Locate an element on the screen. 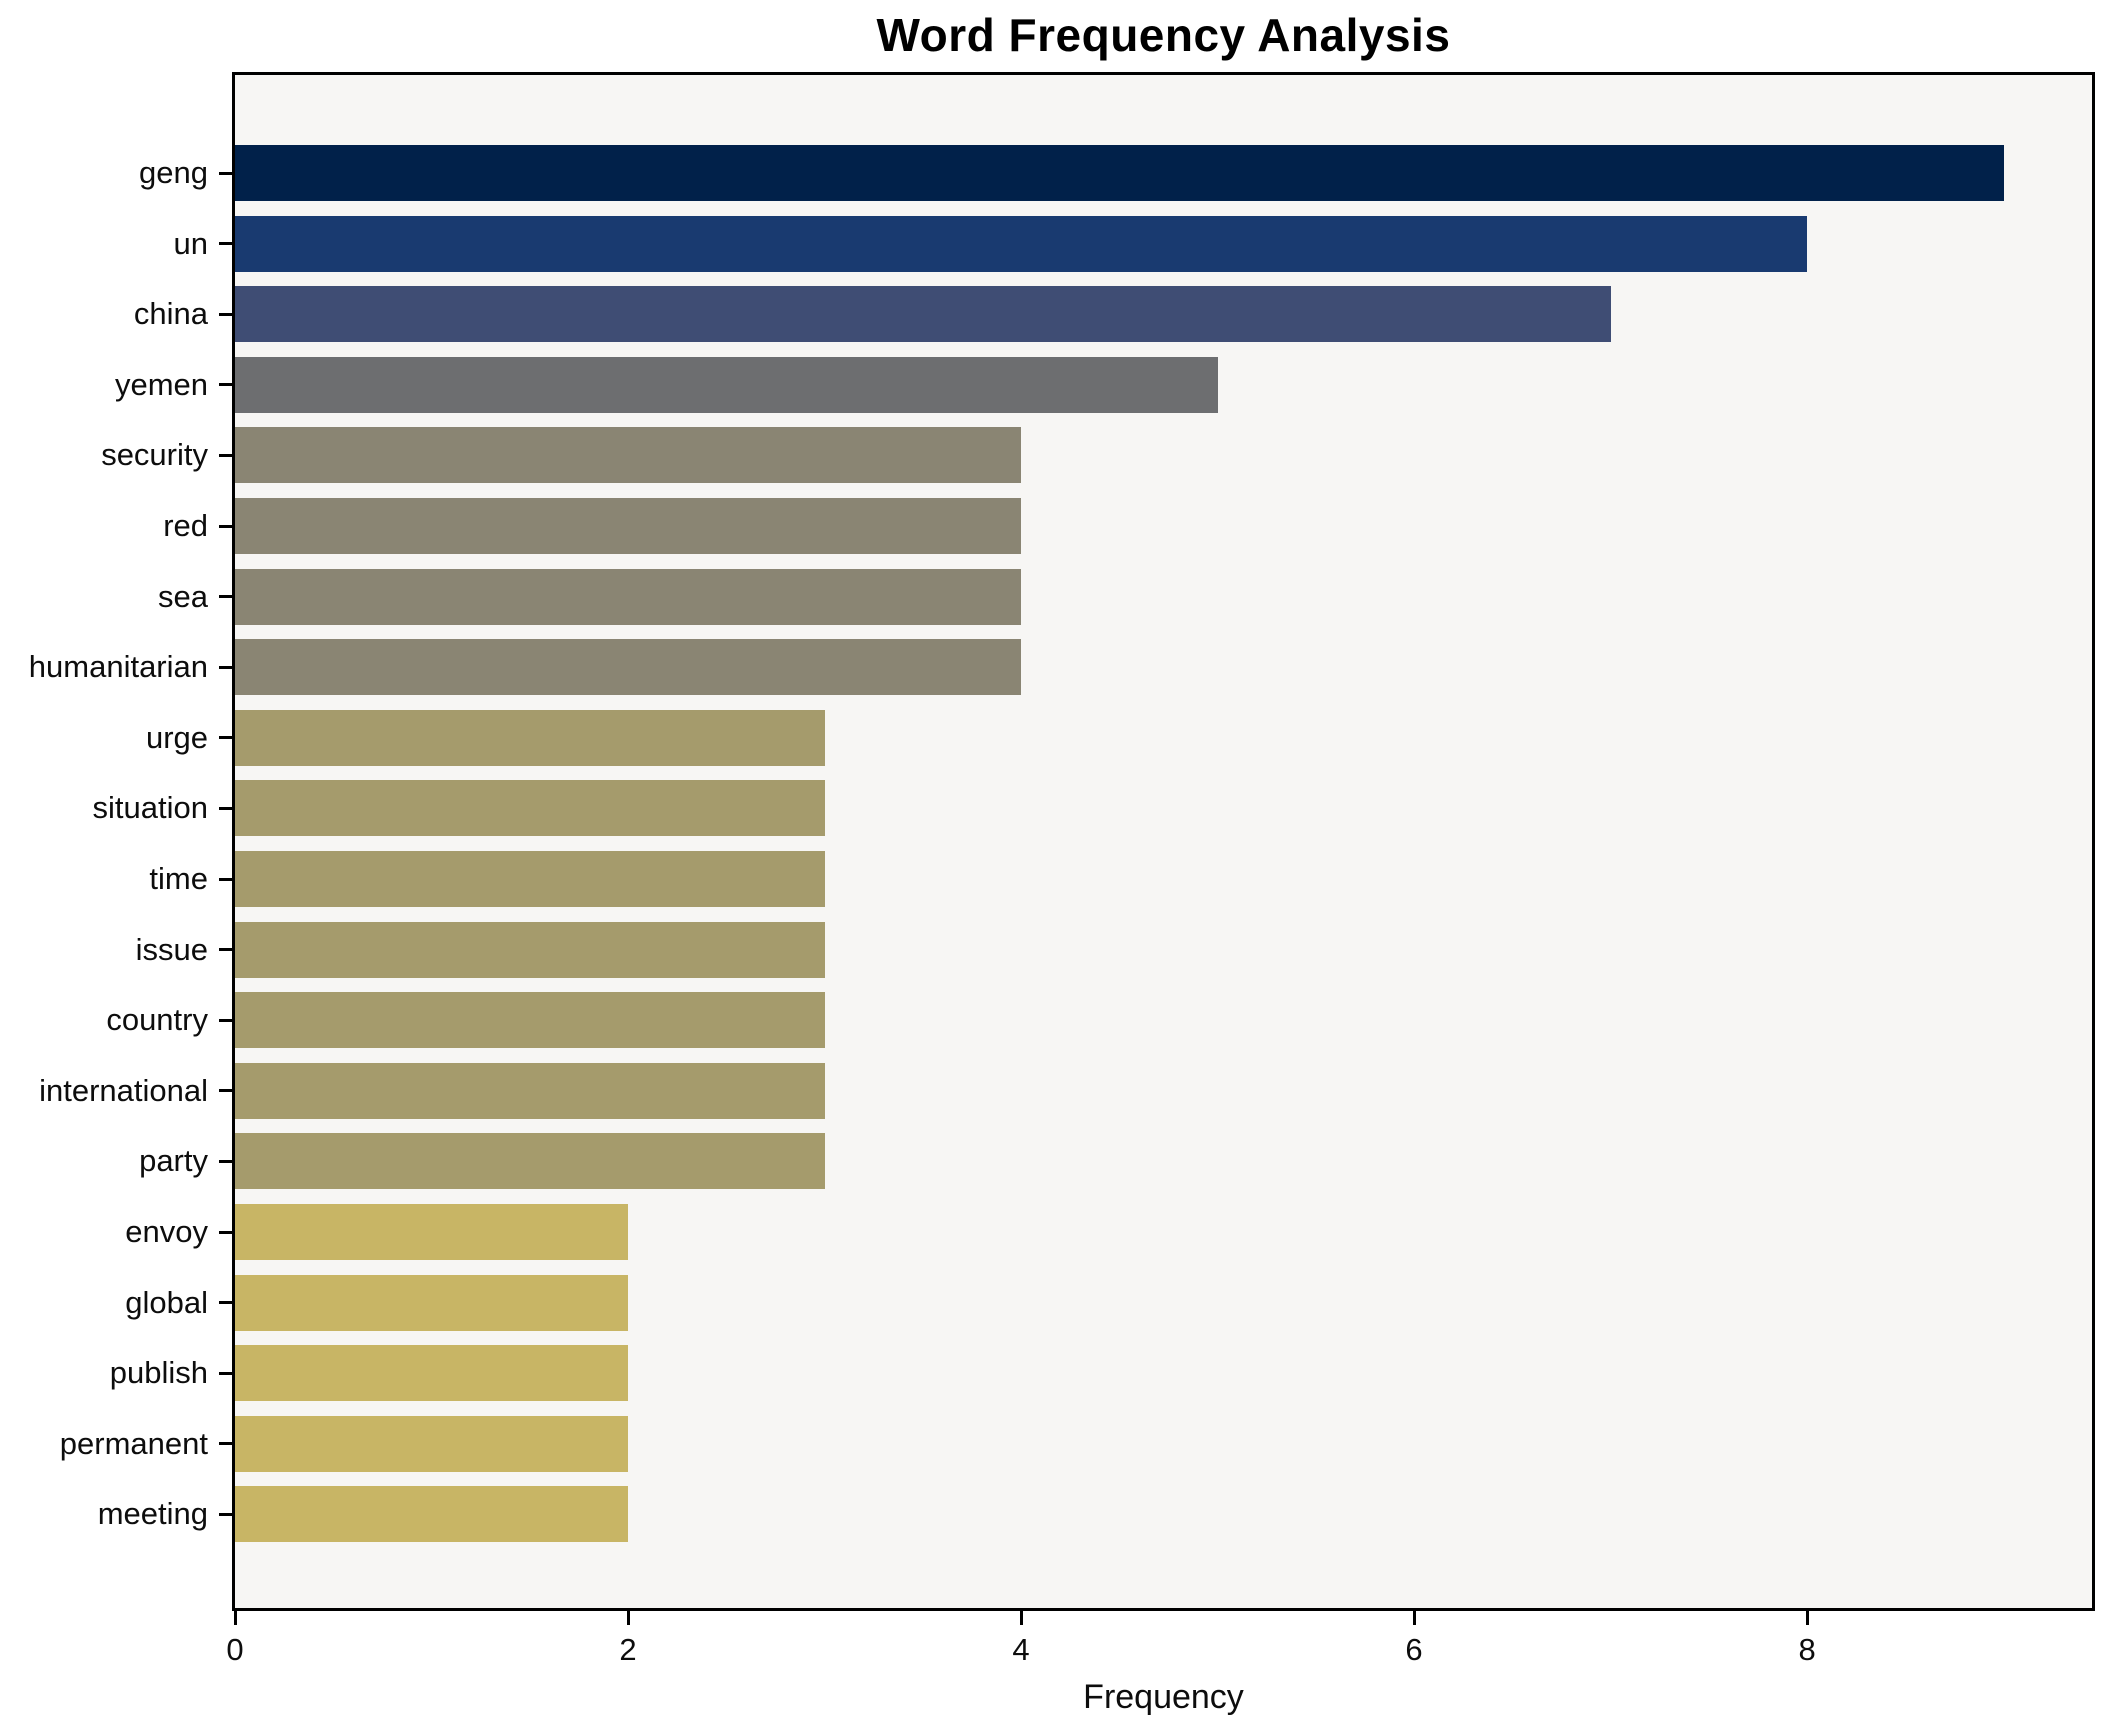 The image size is (2112, 1722). y-tick-label-permanent: permanent is located at coordinates (133, 1443).